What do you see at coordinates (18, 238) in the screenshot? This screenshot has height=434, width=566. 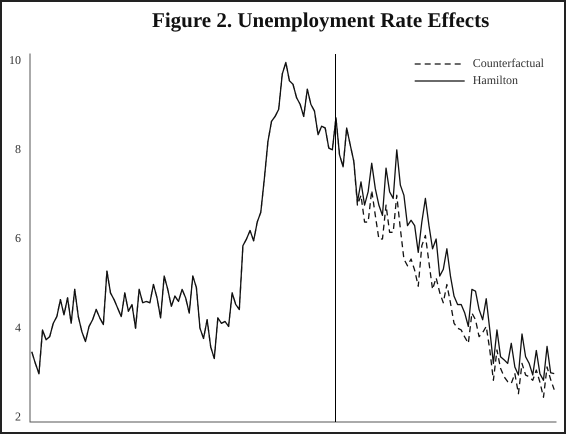 I see `y-tick-label: 6` at bounding box center [18, 238].